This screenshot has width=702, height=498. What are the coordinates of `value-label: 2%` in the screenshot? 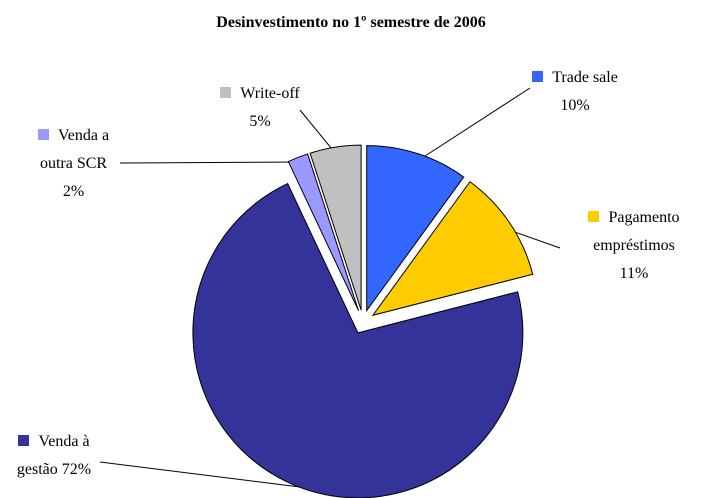 It's located at (73, 191).